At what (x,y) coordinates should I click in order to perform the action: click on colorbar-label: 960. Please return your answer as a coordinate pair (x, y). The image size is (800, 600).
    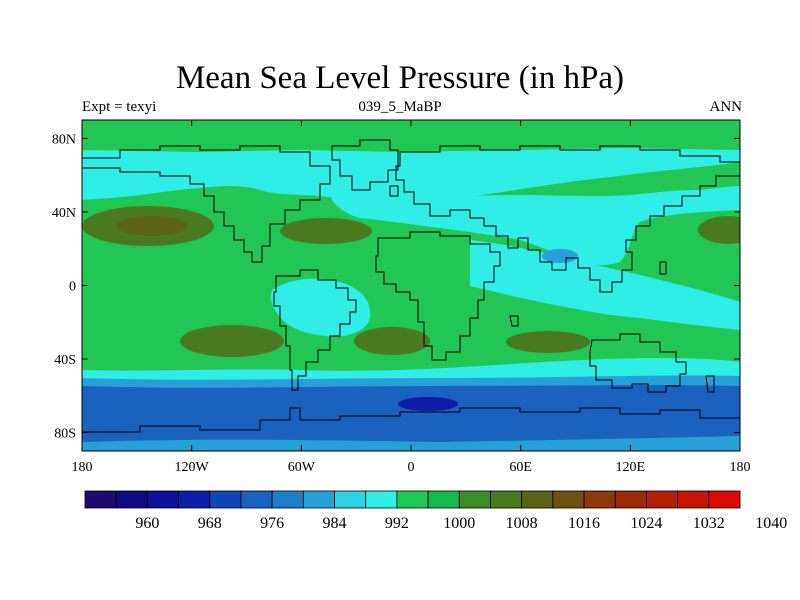
    Looking at the image, I should click on (147, 523).